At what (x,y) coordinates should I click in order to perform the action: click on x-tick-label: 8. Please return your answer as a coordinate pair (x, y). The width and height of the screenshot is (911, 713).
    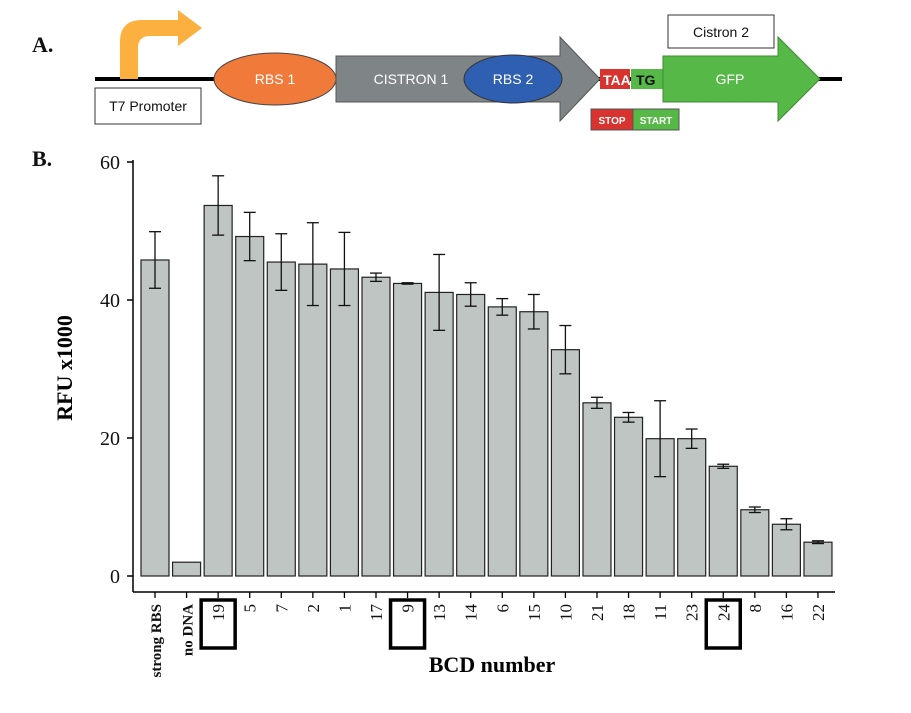
    Looking at the image, I should click on (755, 608).